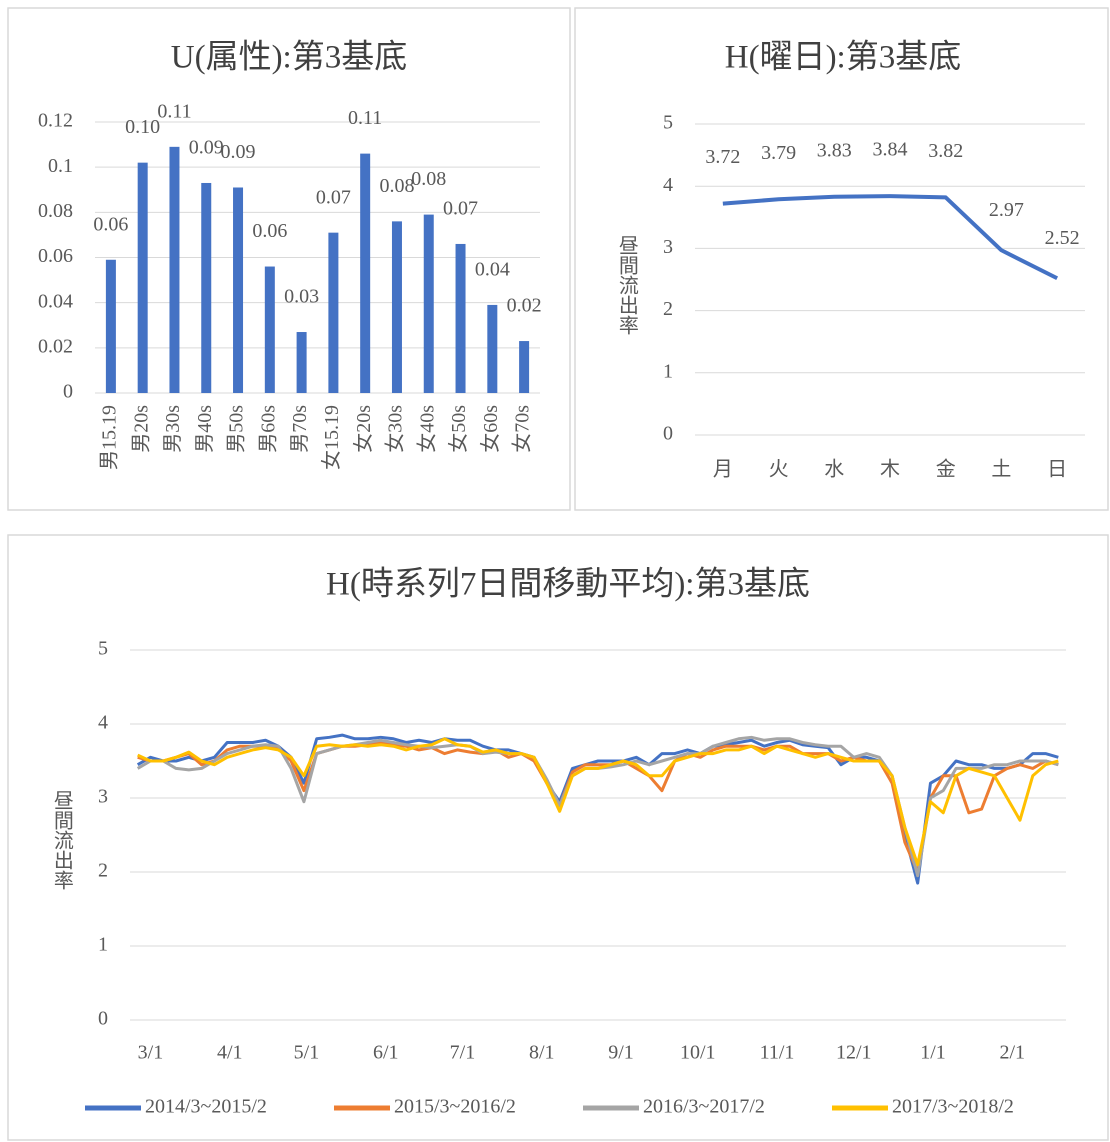 This screenshot has width=1110, height=1142. I want to click on x-tick-label: 3/1, so click(151, 1053).